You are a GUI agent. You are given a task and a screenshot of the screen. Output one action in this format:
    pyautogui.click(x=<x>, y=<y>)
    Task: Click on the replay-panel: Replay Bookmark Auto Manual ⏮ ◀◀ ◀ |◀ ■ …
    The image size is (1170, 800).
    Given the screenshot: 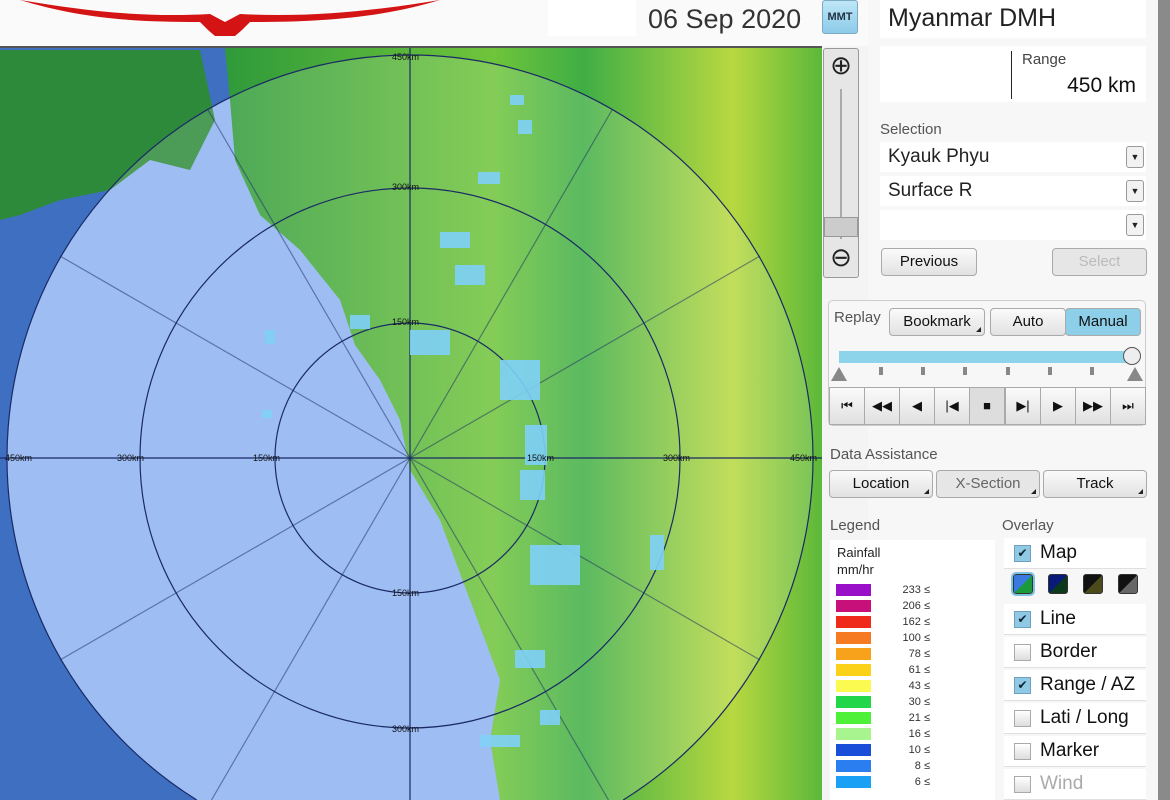 What is the action you would take?
    pyautogui.click(x=987, y=363)
    